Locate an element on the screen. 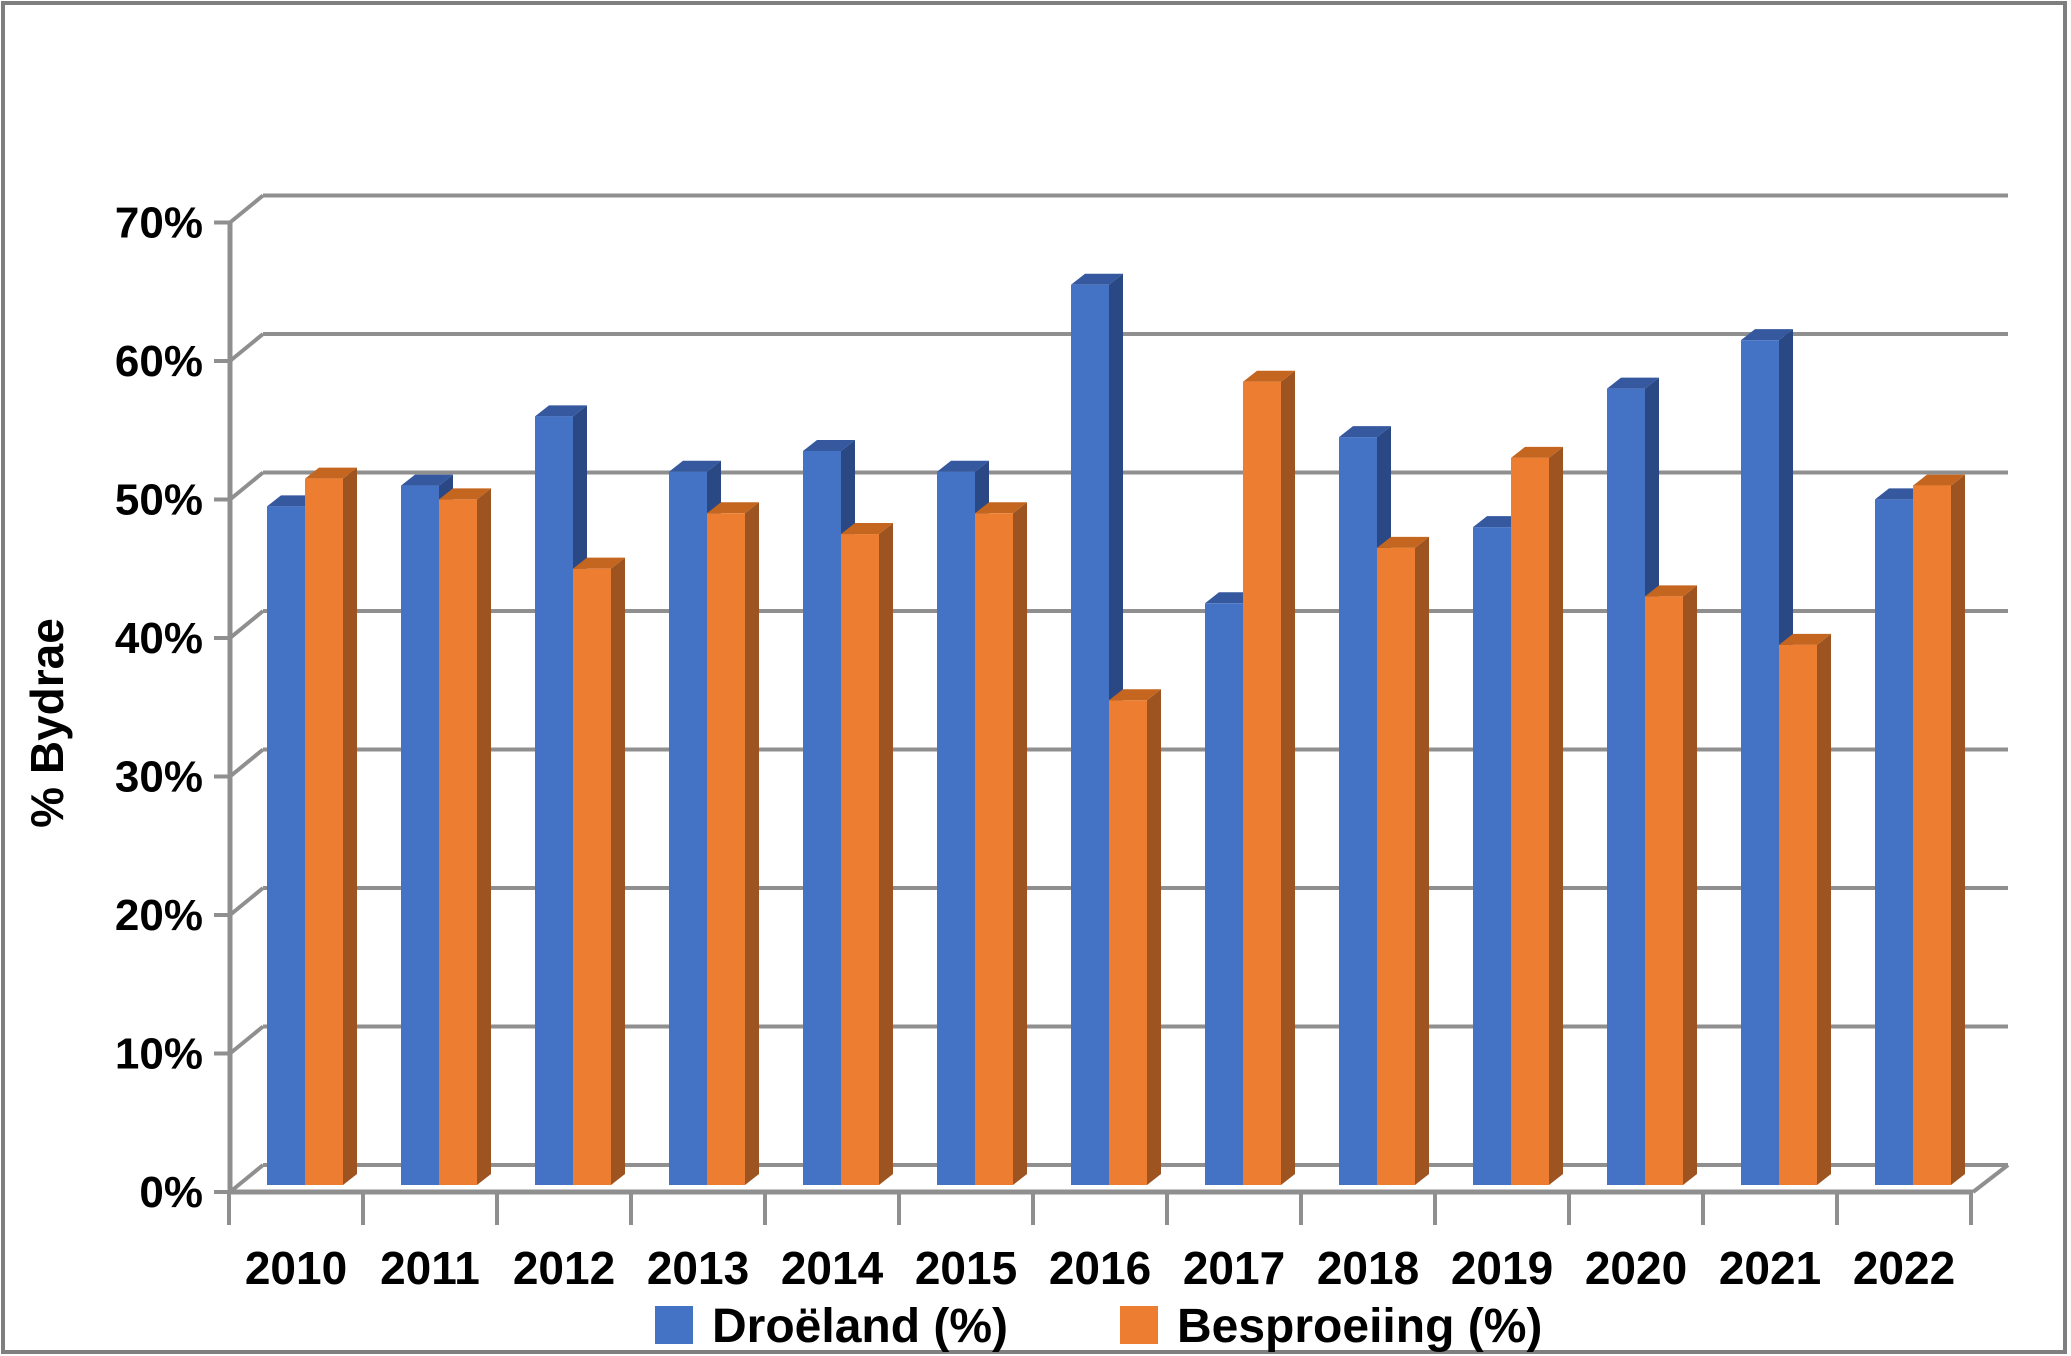 The image size is (2071, 1356). x-category-label-2011: 2011 is located at coordinates (430, 1268).